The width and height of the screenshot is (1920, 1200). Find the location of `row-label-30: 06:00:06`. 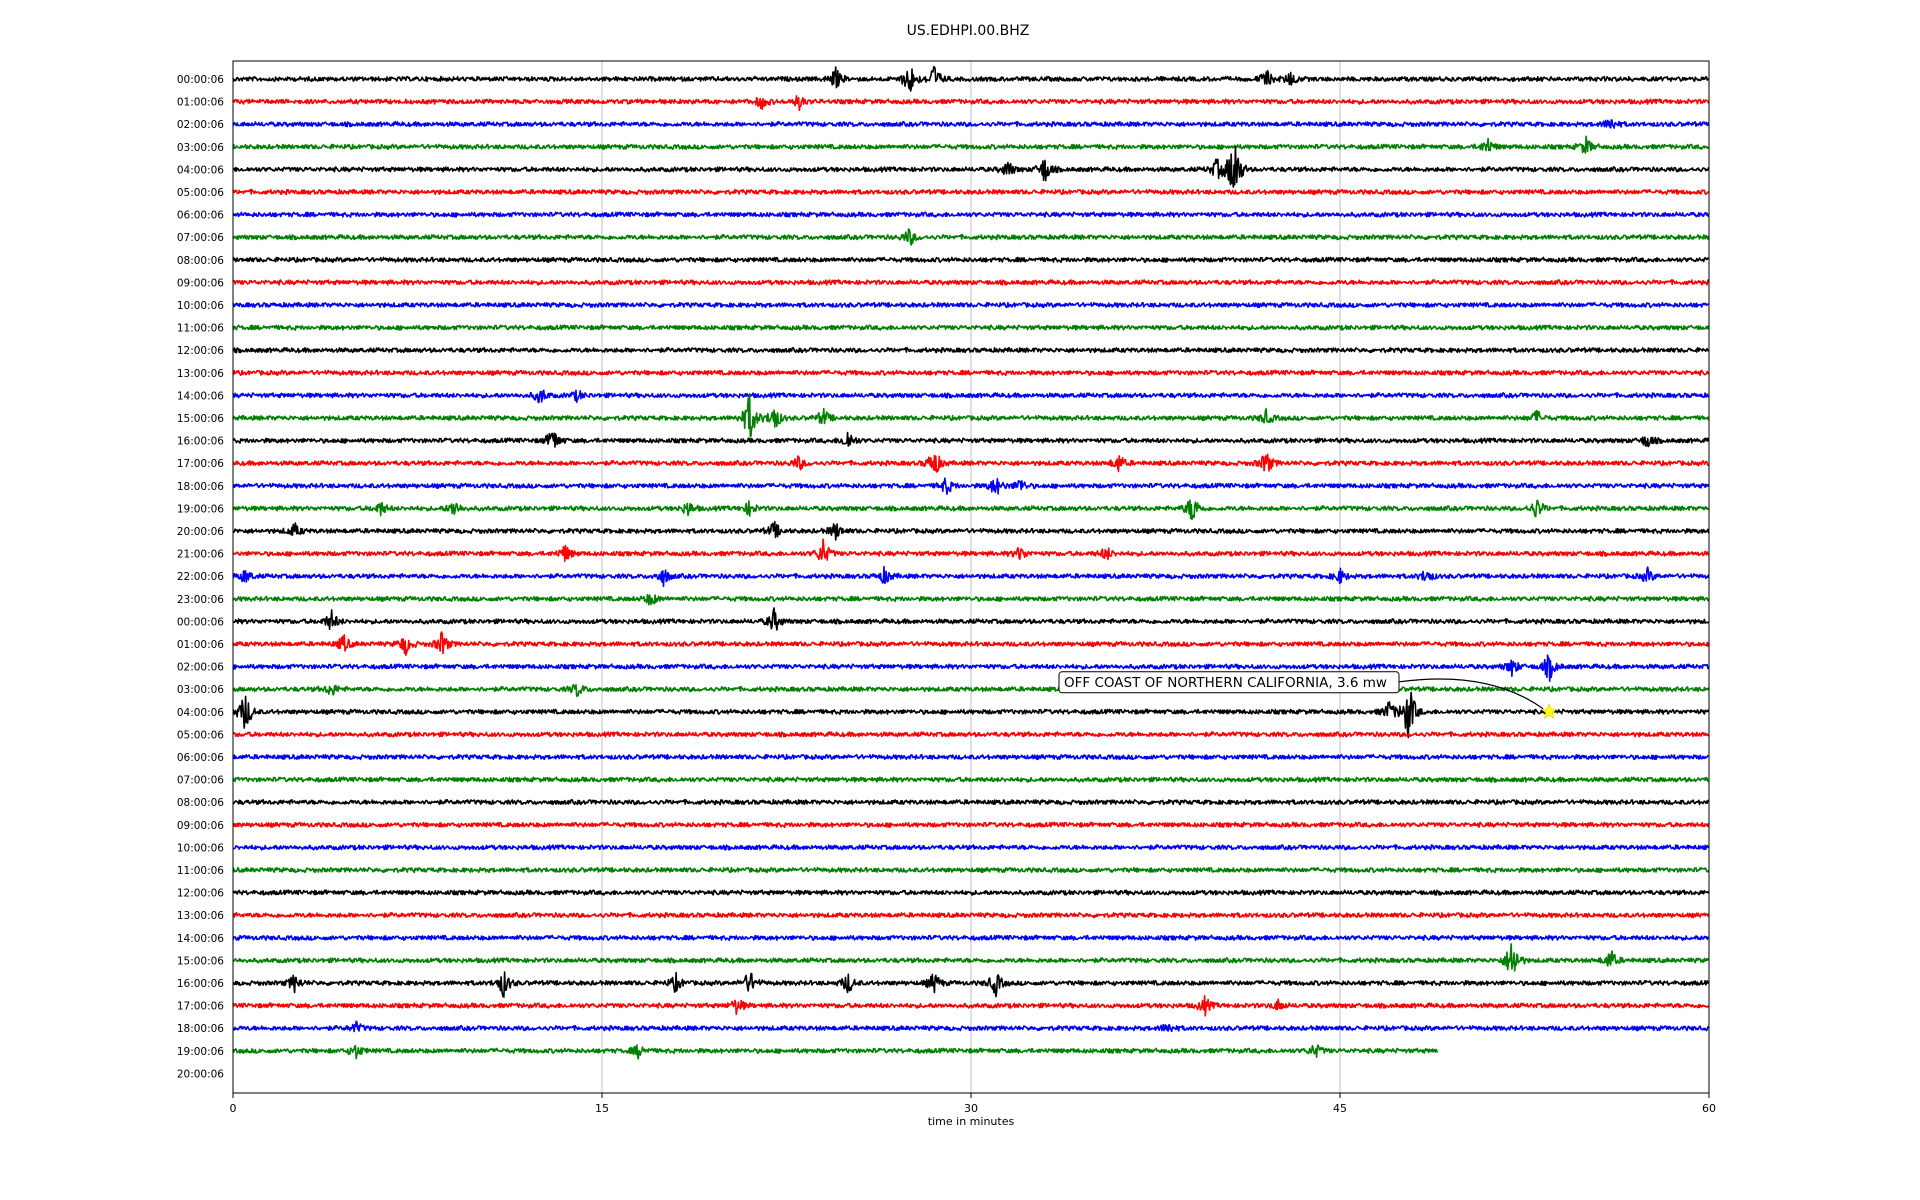

row-label-30: 06:00:06 is located at coordinates (200, 758).